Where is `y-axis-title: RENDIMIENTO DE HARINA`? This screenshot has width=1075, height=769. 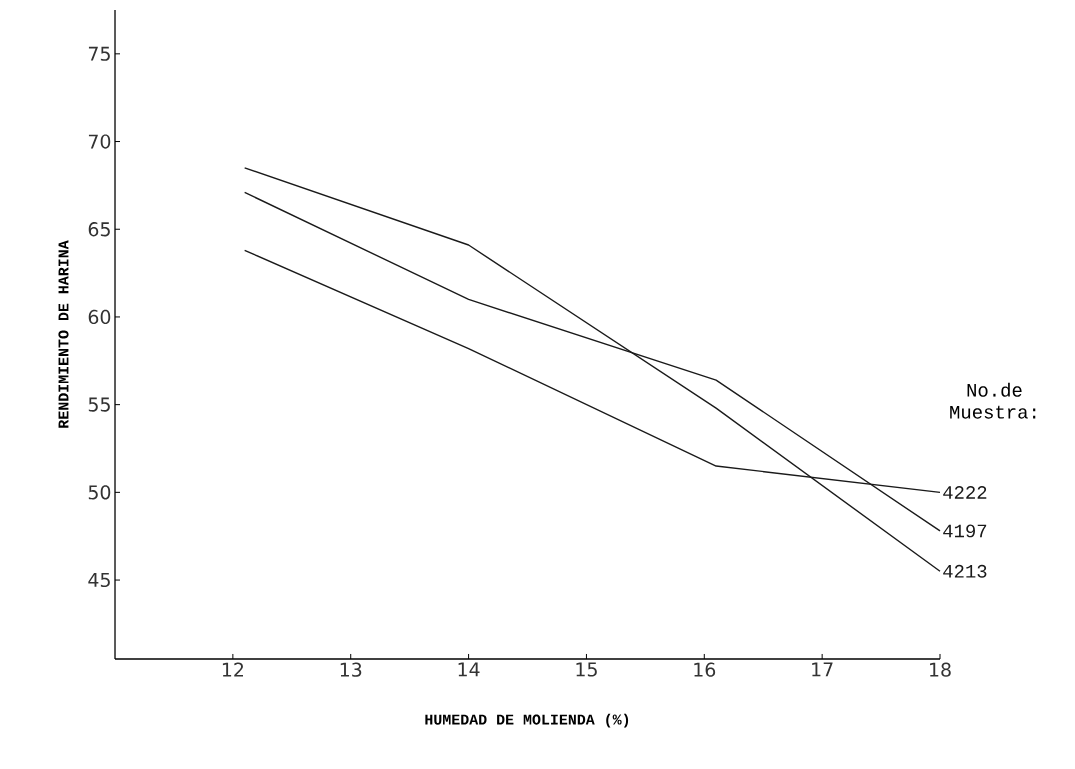
y-axis-title: RENDIMIENTO DE HARINA is located at coordinates (63, 334).